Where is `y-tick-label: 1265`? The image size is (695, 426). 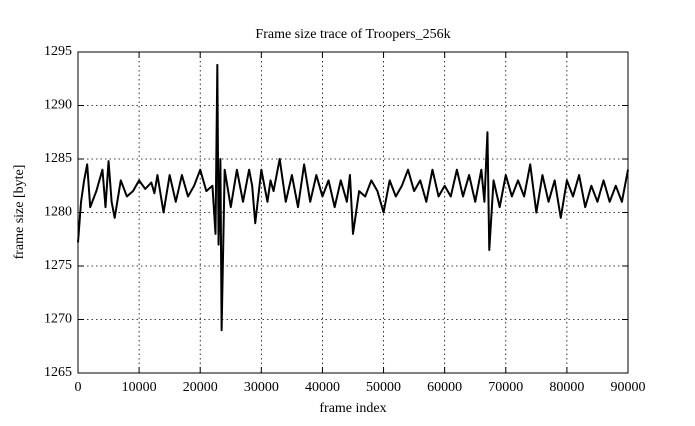 y-tick-label: 1265 is located at coordinates (58, 372).